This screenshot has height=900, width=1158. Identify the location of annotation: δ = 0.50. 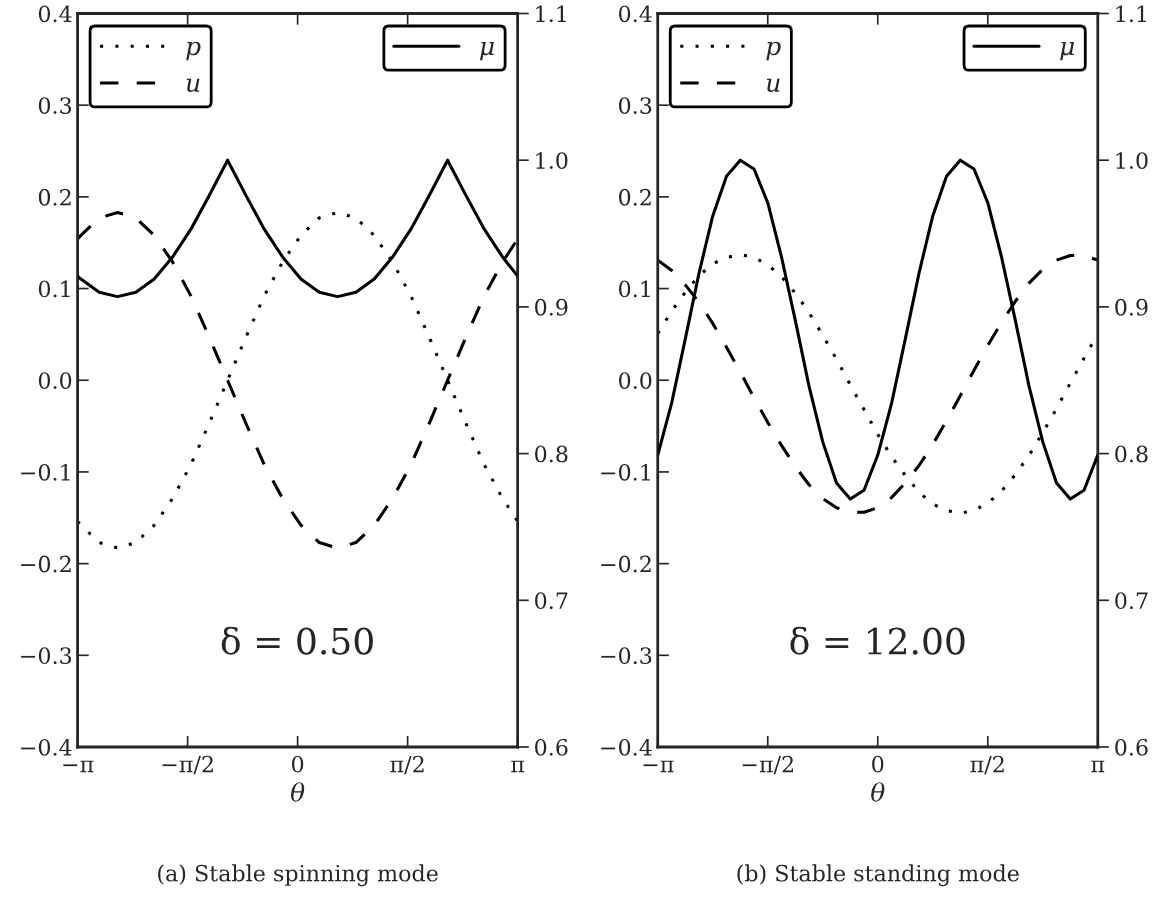
(297, 640).